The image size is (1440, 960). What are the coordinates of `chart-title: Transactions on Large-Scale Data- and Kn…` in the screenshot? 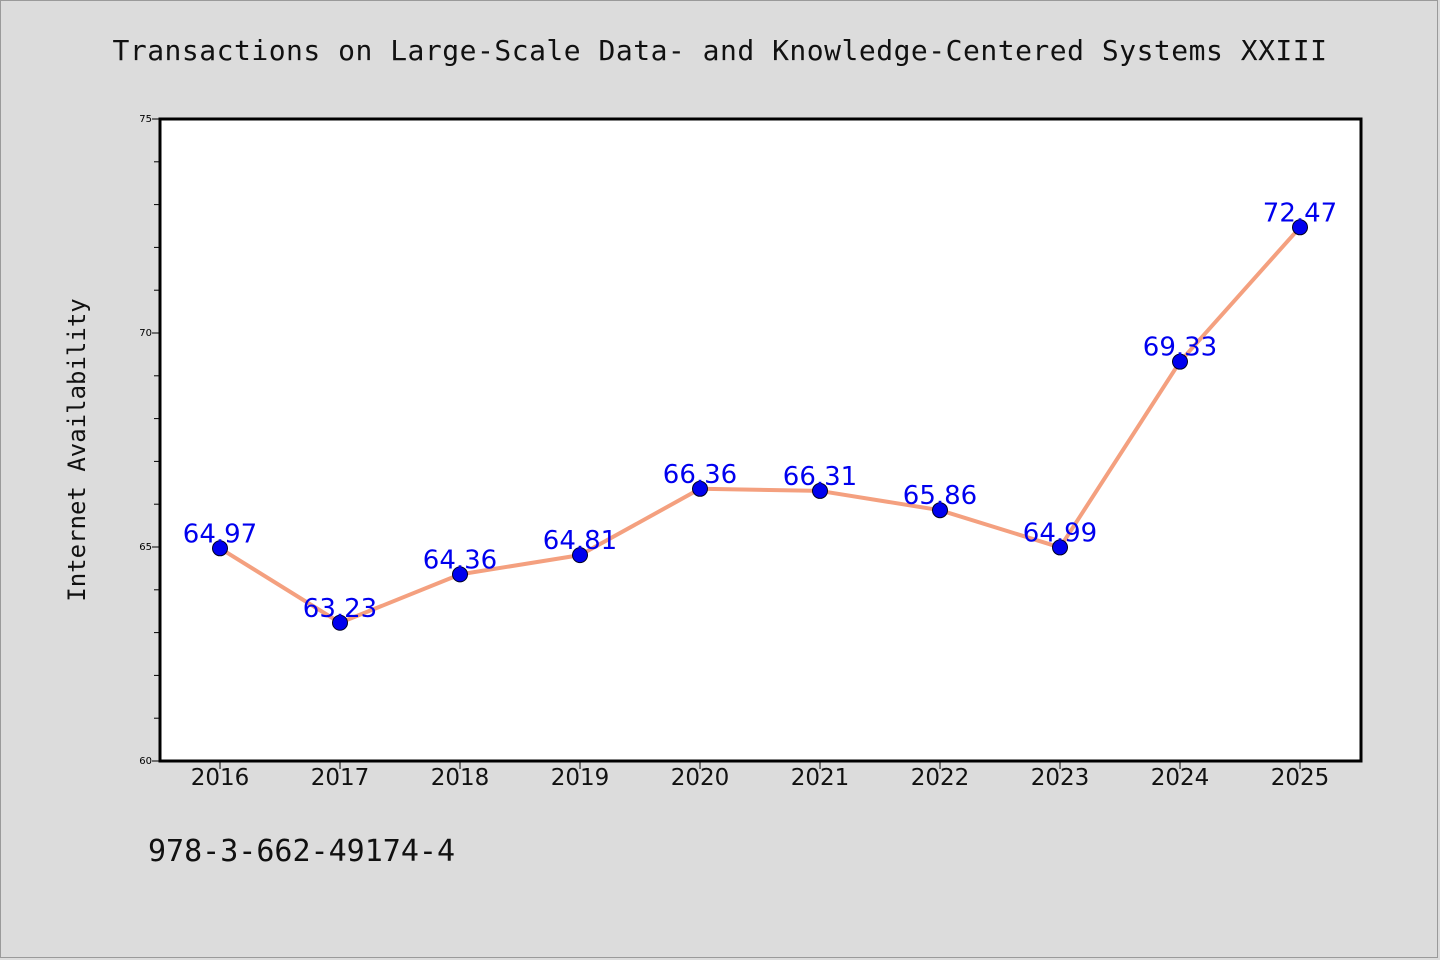 It's located at (720, 50).